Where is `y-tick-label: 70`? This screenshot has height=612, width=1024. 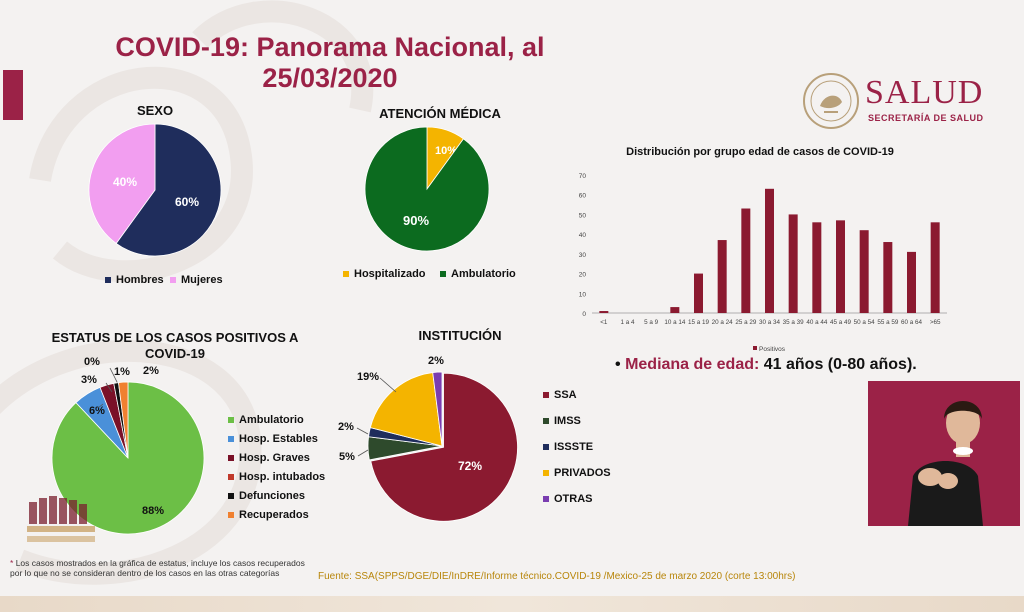
y-tick-label: 70 is located at coordinates (583, 176).